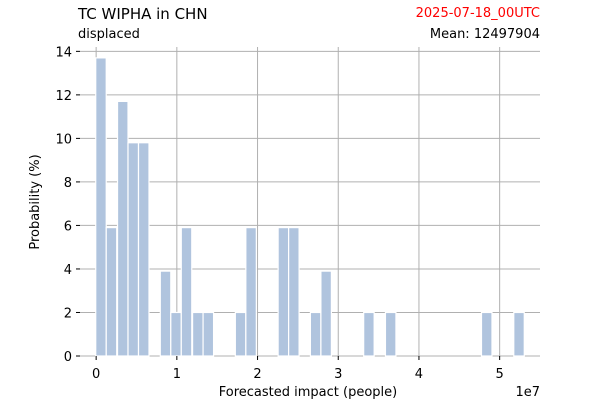 The image size is (600, 400). What do you see at coordinates (63, 52) in the screenshot?
I see `y-tick-label: 14` at bounding box center [63, 52].